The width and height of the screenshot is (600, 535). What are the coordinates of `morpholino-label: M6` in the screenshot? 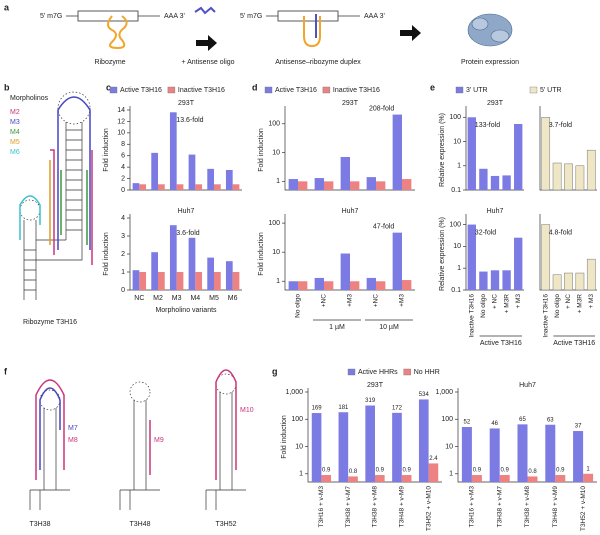 It's located at (15, 152).